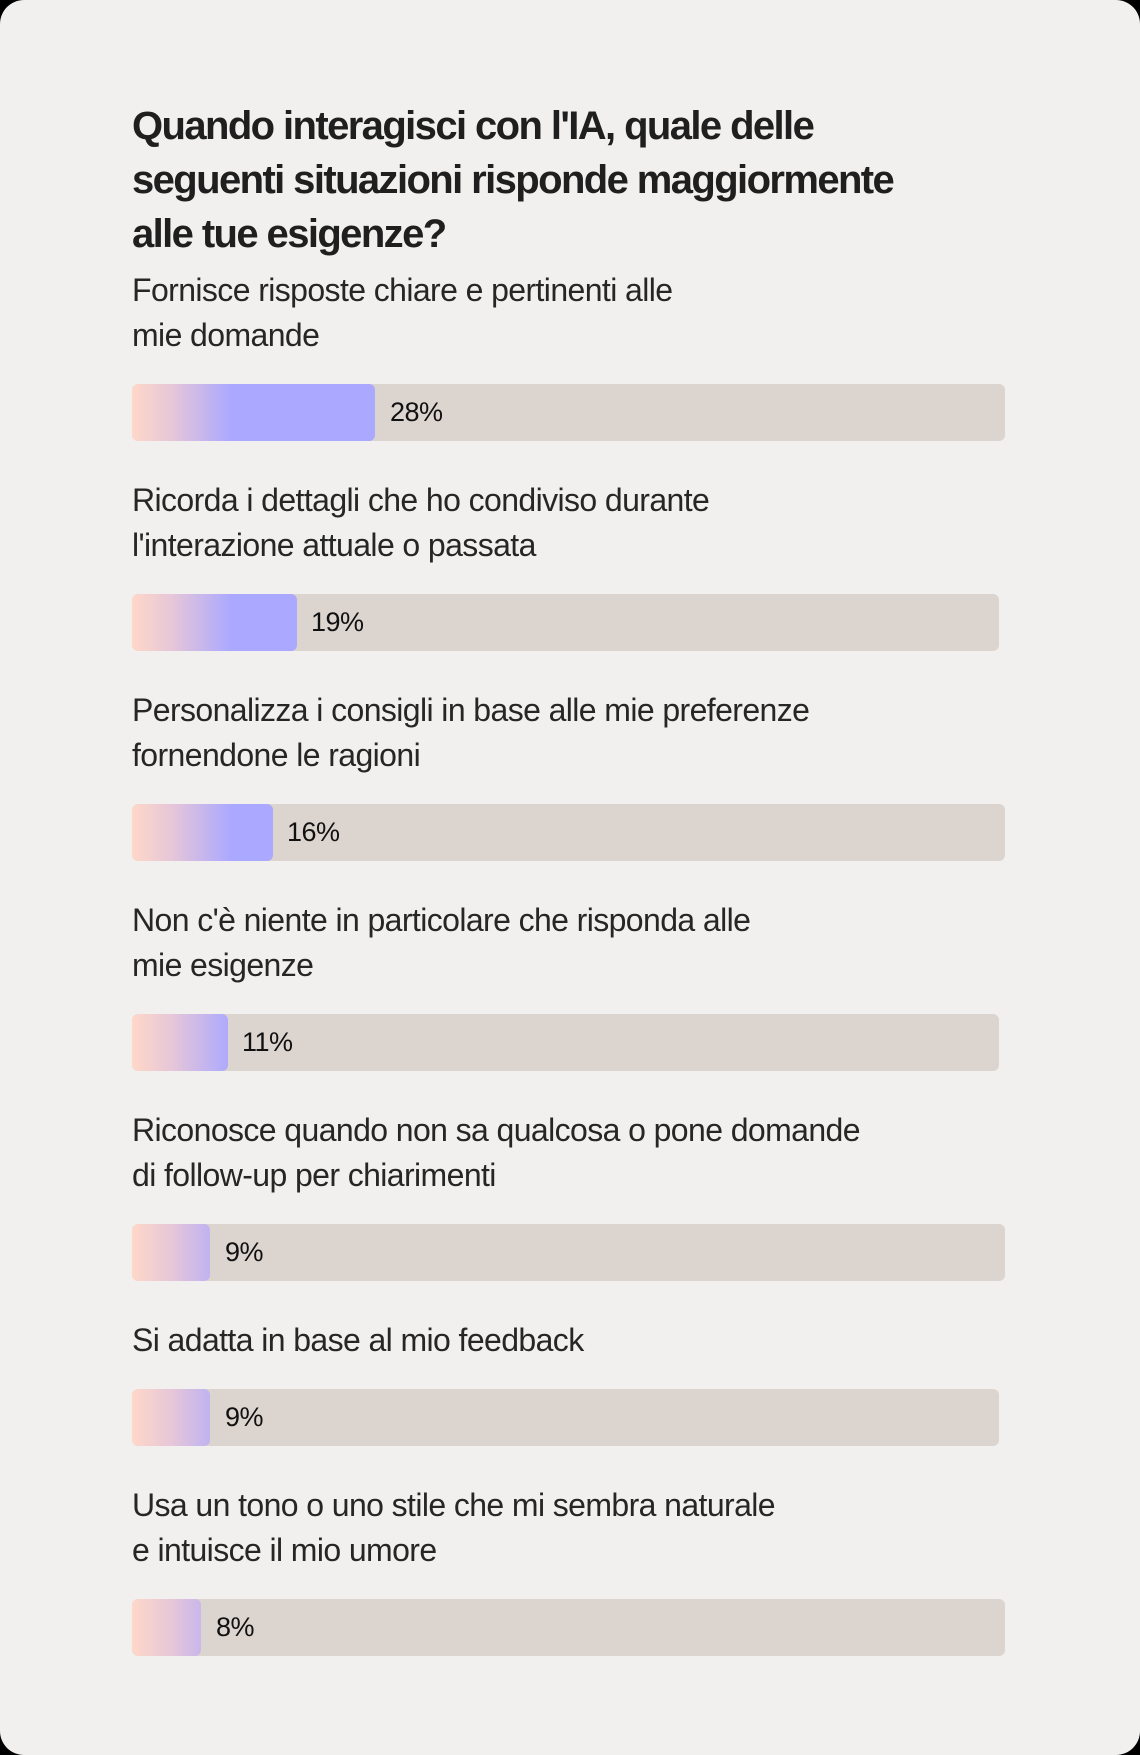  Describe the element at coordinates (416, 412) in the screenshot. I see `bar-value: 28%` at that location.